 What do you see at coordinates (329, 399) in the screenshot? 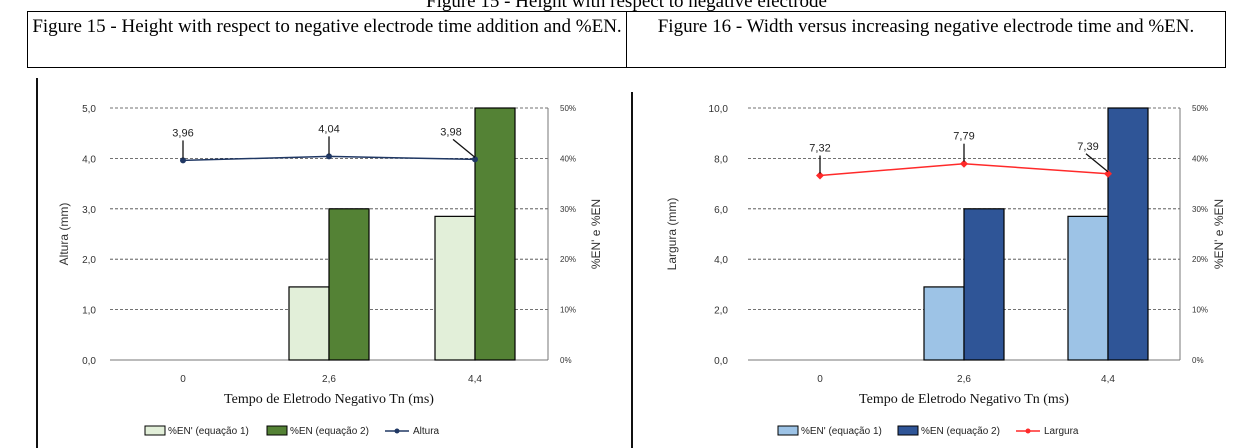
I see `chart1-x-axis-title: Tempo de Eletrodo Negativo Tn (ms)` at bounding box center [329, 399].